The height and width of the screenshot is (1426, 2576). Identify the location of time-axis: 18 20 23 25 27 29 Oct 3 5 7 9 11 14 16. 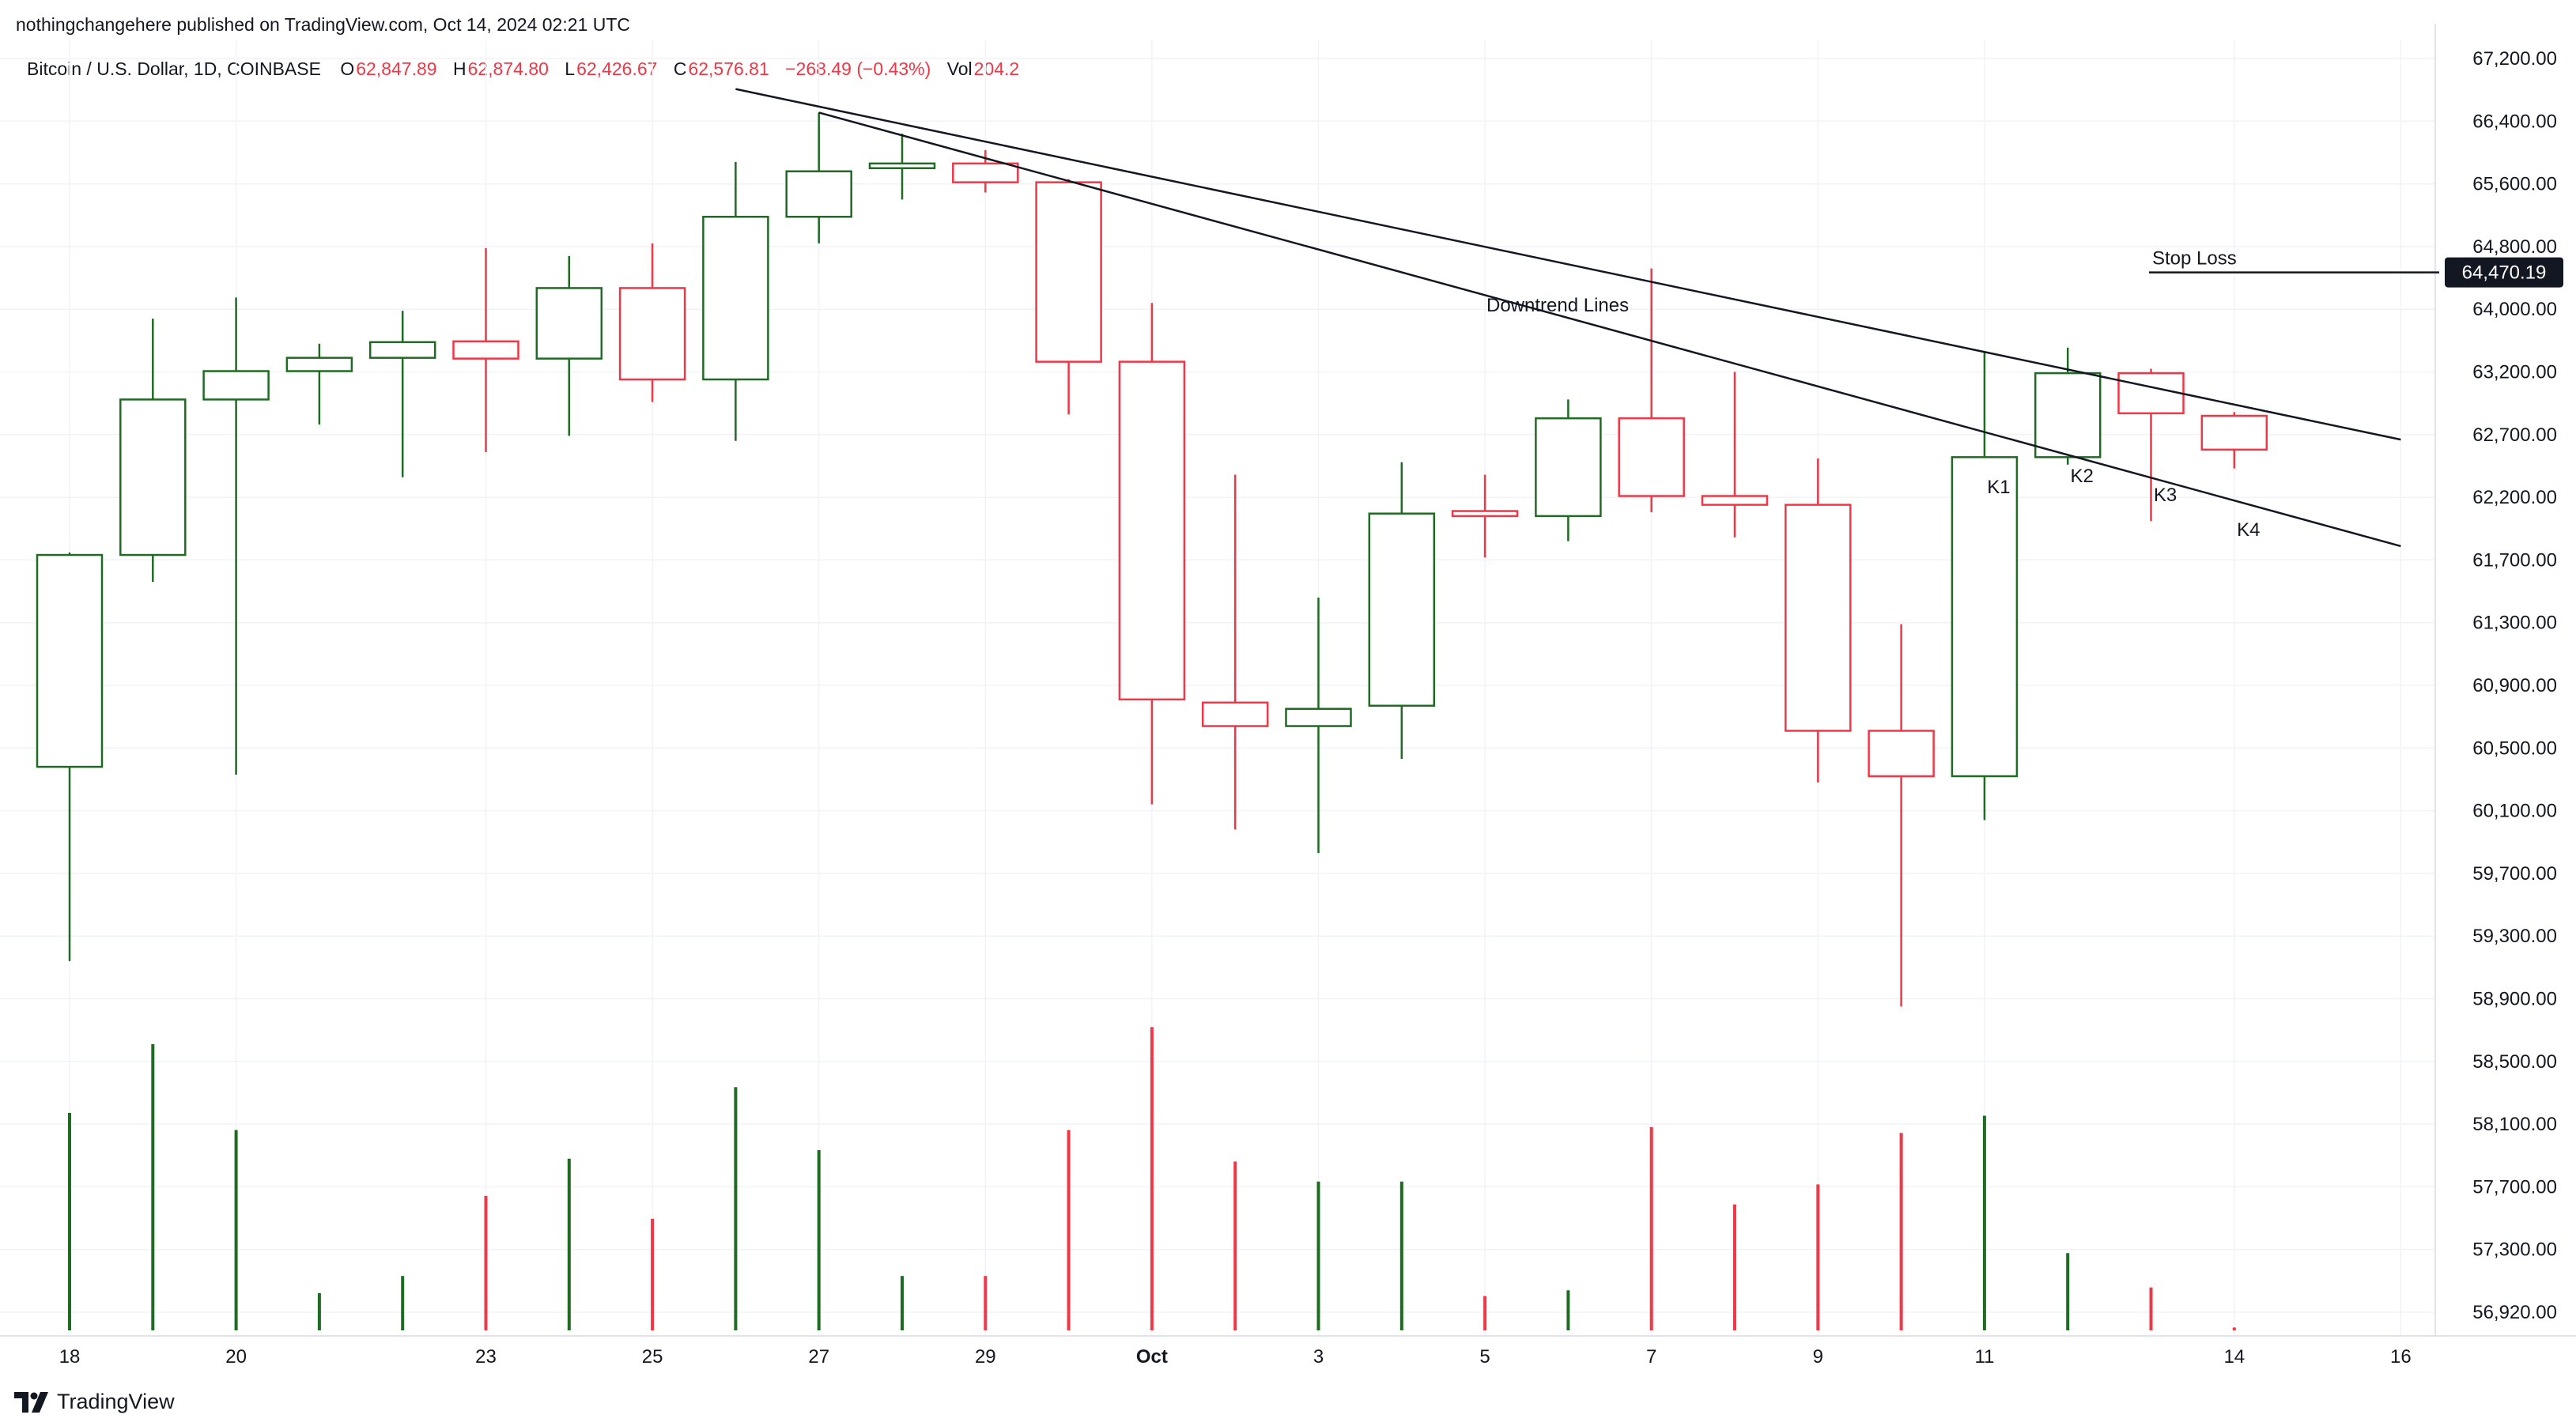
(1235, 1357).